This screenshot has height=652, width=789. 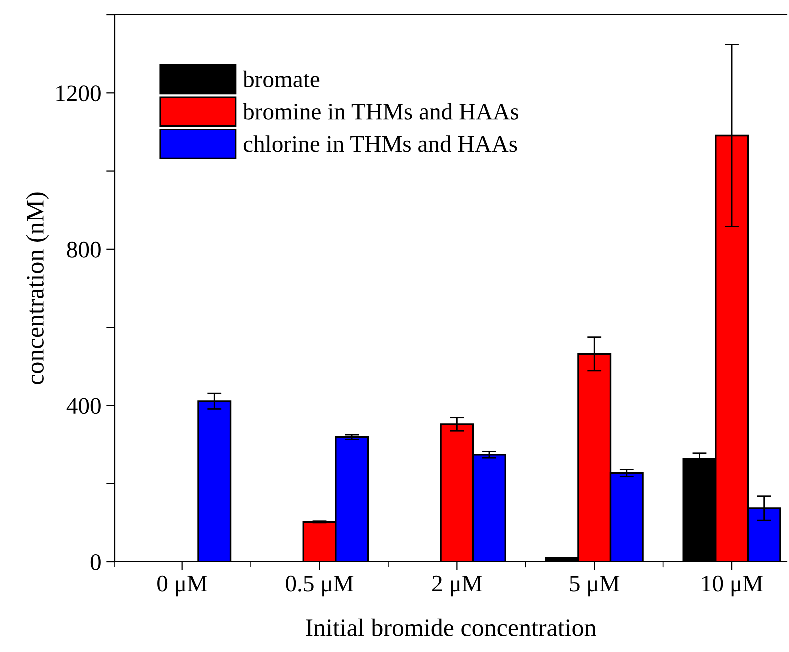 I want to click on y-axis-title: concentration (nM), so click(x=38, y=288).